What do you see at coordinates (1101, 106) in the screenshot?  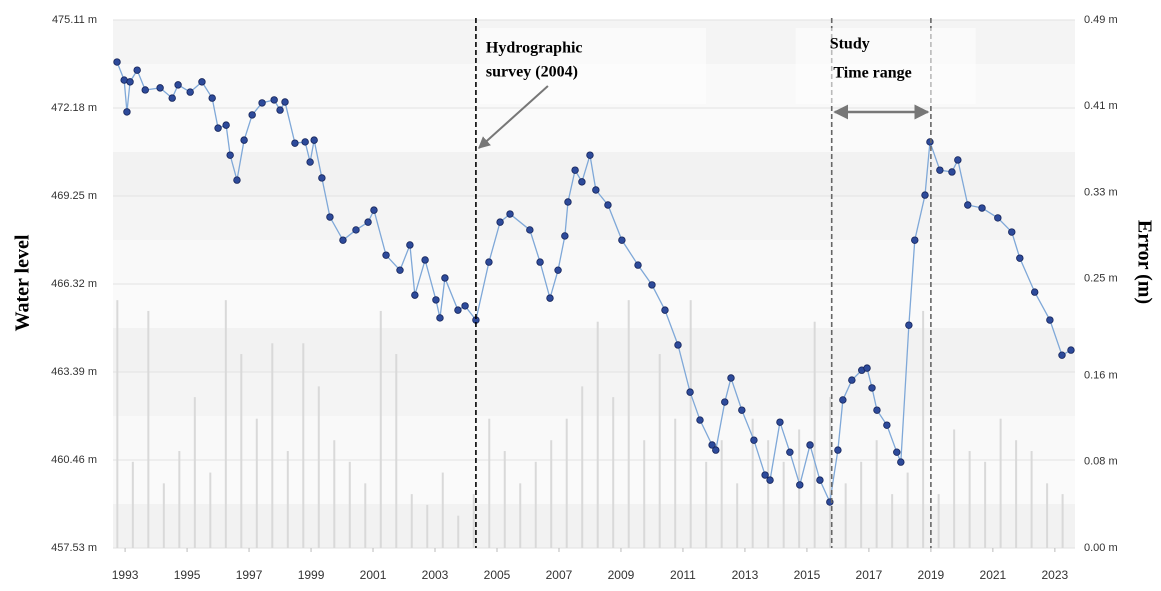 I see `y2-tick-label: 0.41 m` at bounding box center [1101, 106].